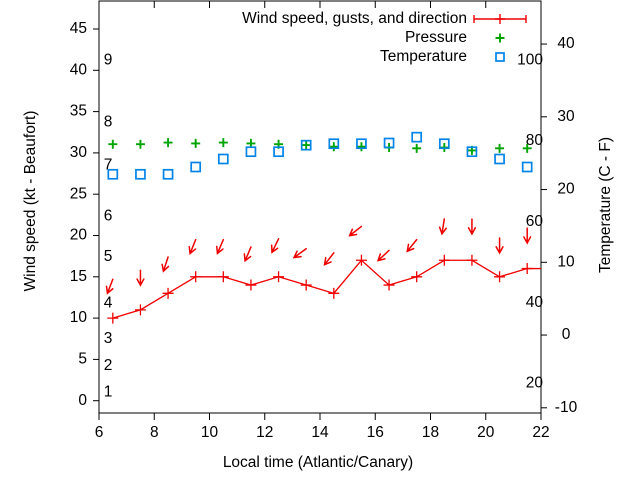 The image size is (640, 480). What do you see at coordinates (566, 407) in the screenshot?
I see `y-right-tick-label: -10` at bounding box center [566, 407].